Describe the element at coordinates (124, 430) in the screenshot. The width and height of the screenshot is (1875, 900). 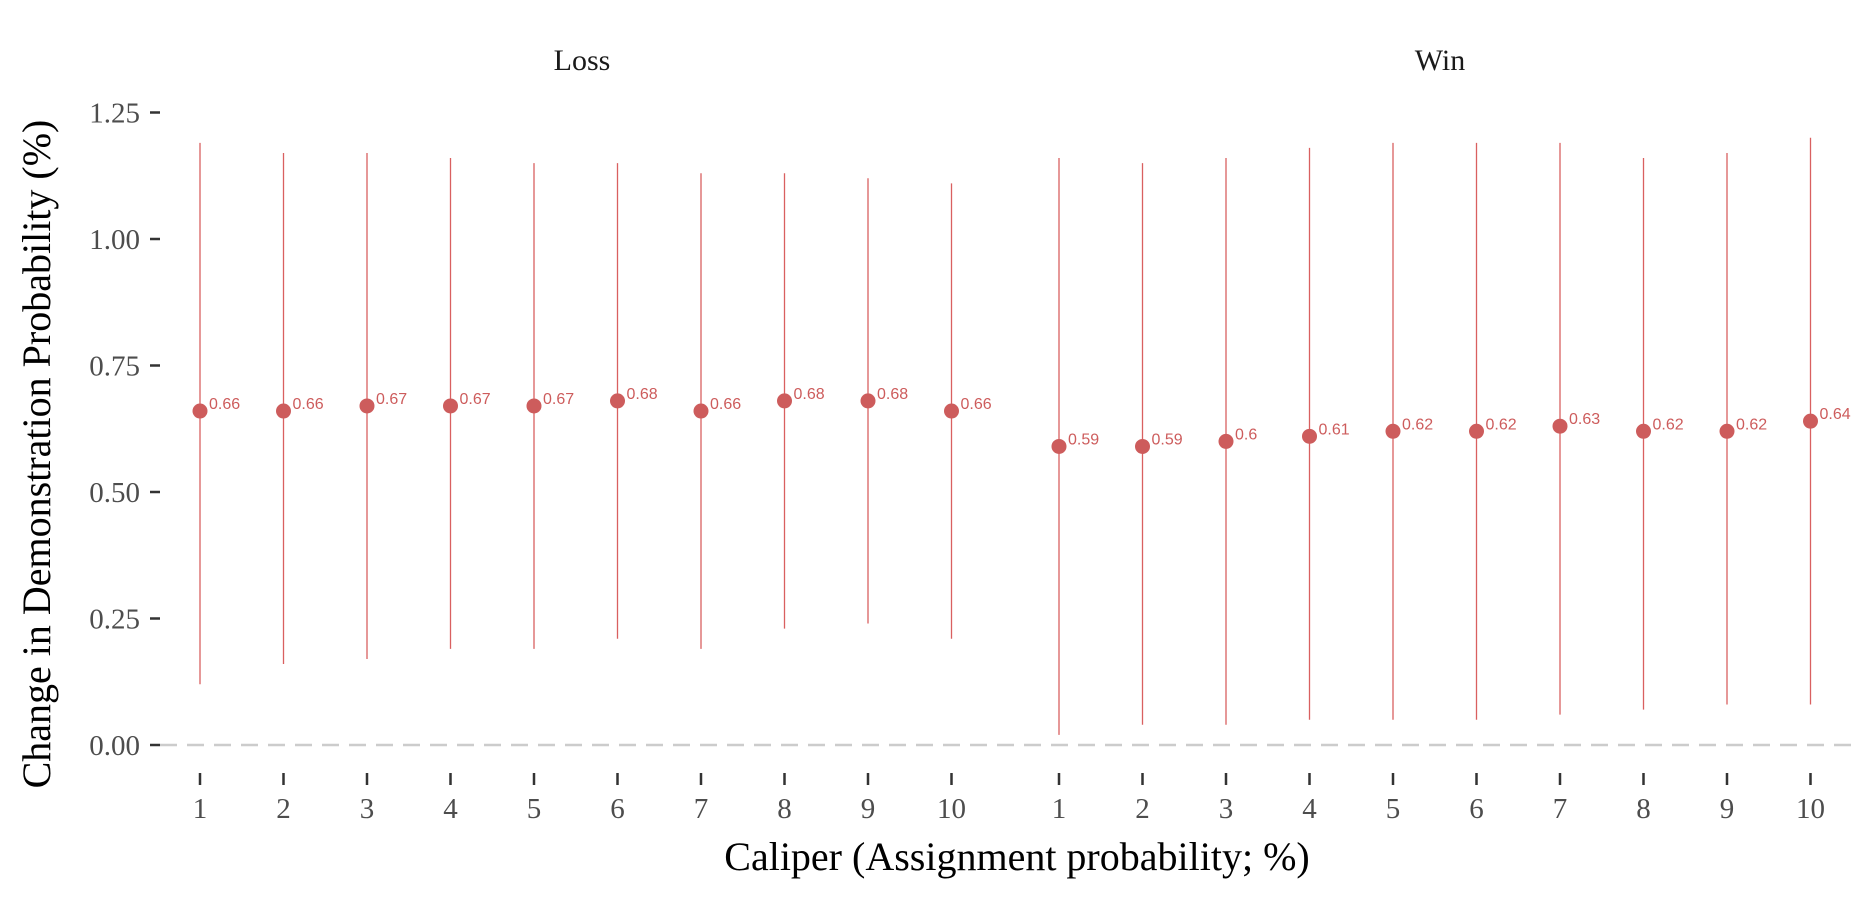
I see `y-axis: 0.00 0.25 0.50 0.75 1.00 1.25` at that location.